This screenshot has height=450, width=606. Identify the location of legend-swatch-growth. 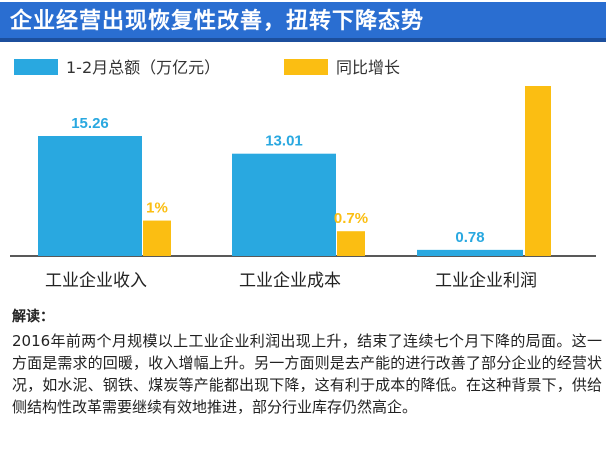
(306, 66).